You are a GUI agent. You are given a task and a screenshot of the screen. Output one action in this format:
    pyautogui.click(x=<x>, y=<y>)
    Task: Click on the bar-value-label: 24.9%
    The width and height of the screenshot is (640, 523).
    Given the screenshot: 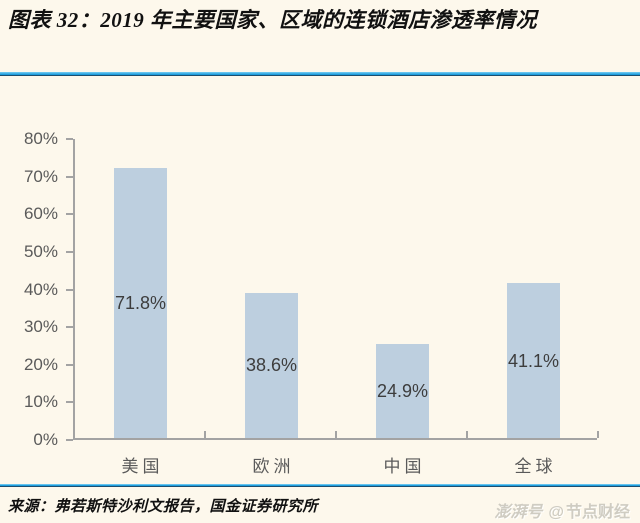 What is the action you would take?
    pyautogui.click(x=402, y=391)
    